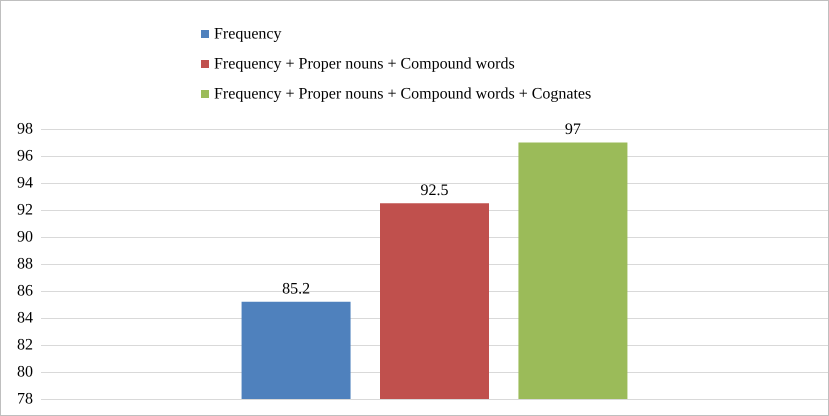 This screenshot has height=416, width=829. Describe the element at coordinates (25, 291) in the screenshot. I see `y-tick-label: 86` at that location.